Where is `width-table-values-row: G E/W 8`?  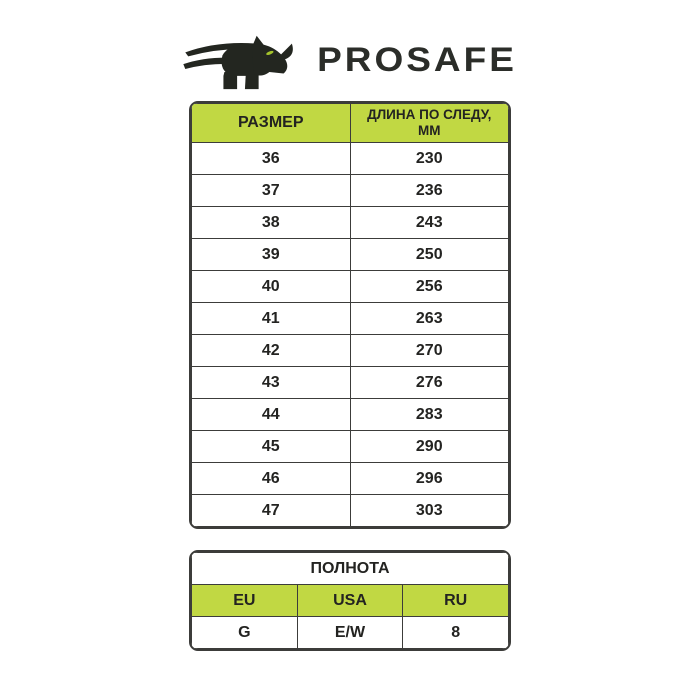
width-table-values-row: G E/W 8 is located at coordinates (350, 632).